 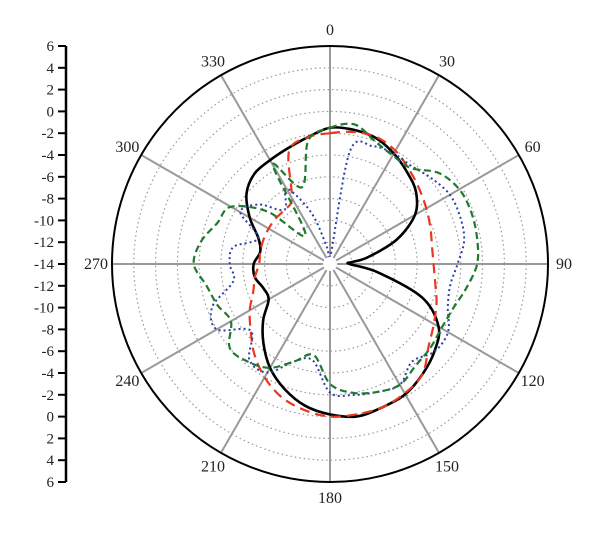 I want to click on angle-tick-label: 180, so click(x=330, y=498).